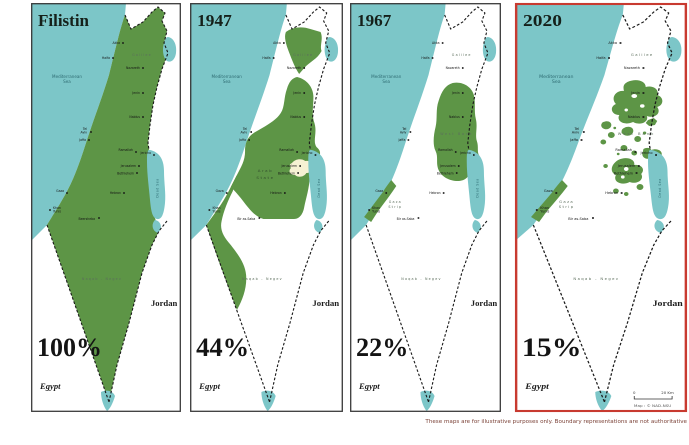  Describe the element at coordinates (275, 148) in the screenshot. I see `arab-state-central-shape` at that location.